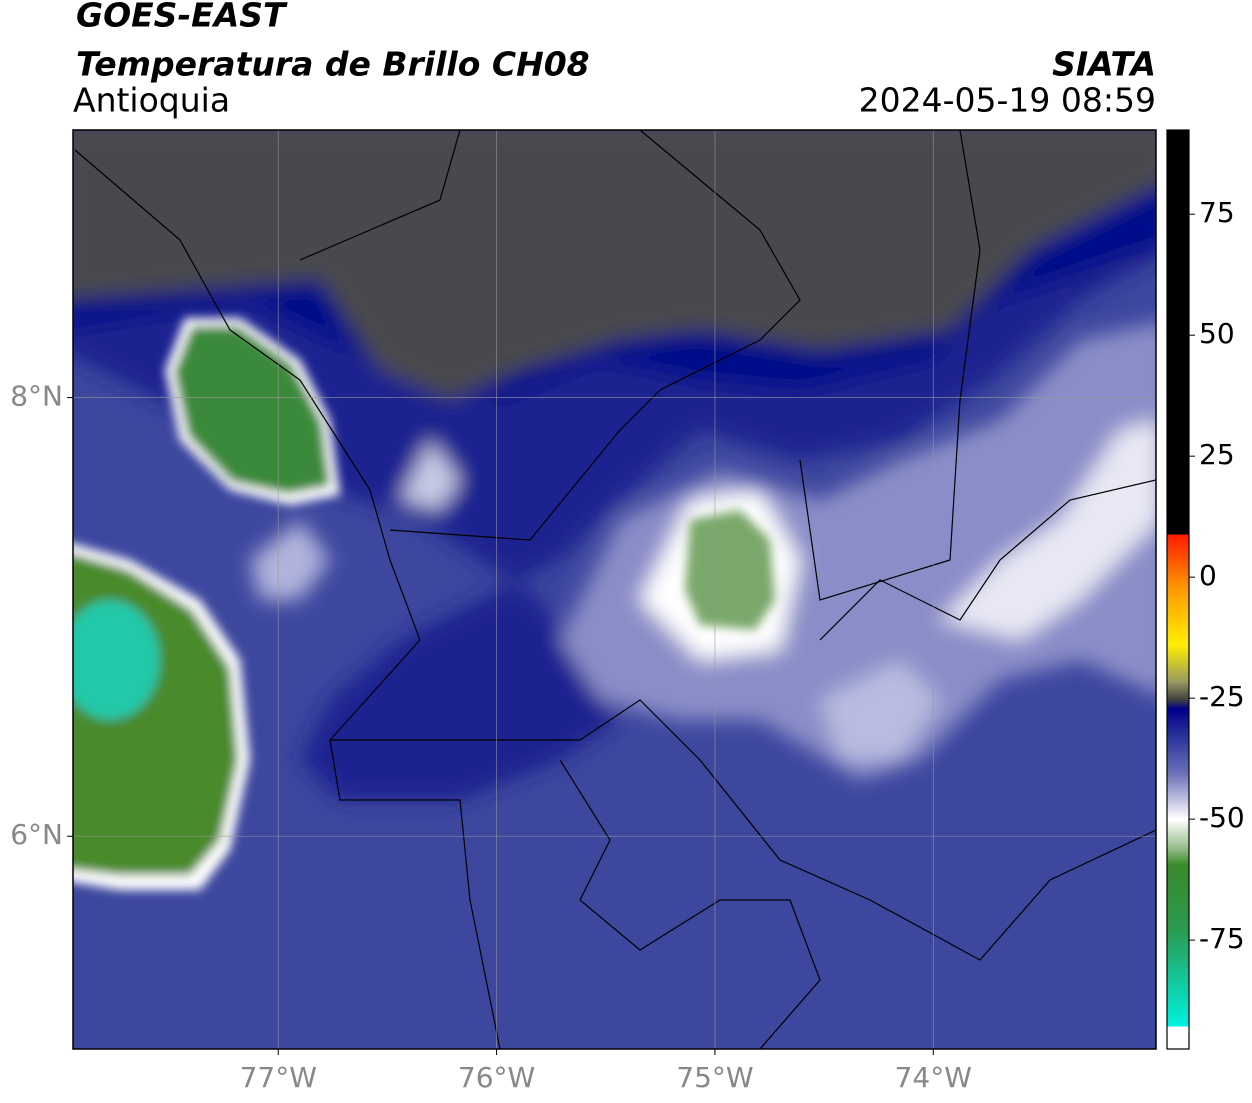 The image size is (1252, 1103). I want to click on x-tick-label: 77°W, so click(278, 1077).